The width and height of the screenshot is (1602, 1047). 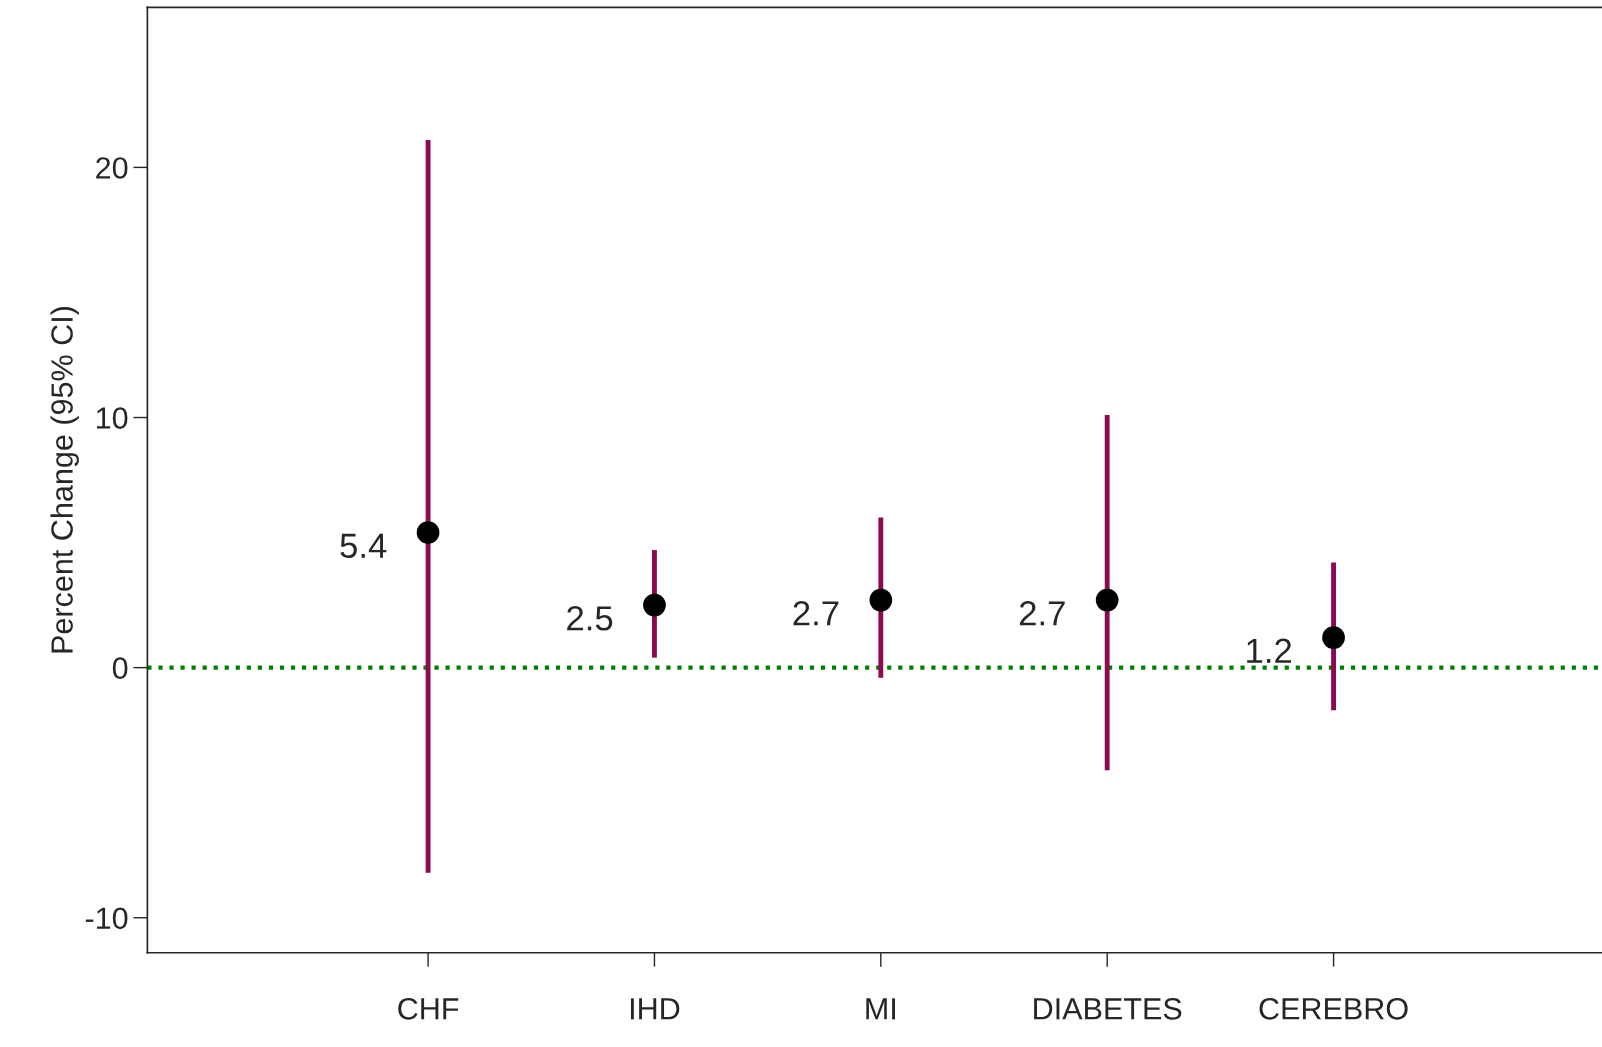 I want to click on y-tick-label: 0, so click(x=120, y=668).